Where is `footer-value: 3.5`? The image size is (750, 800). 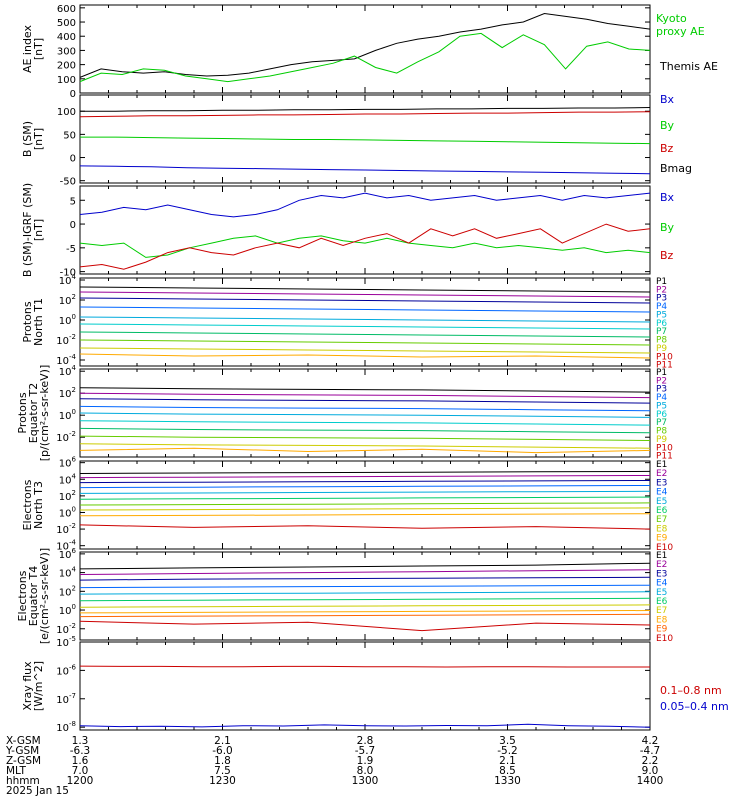
footer-value: 3.5 is located at coordinates (507, 741).